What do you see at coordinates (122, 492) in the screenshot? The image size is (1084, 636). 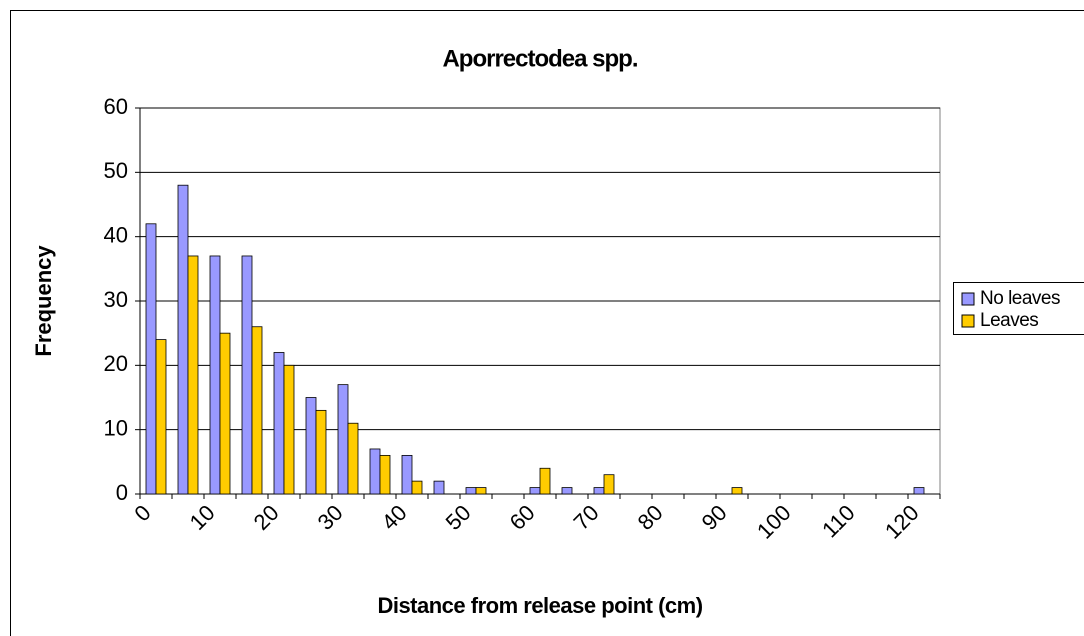 I see `y-tick-label: 0` at bounding box center [122, 492].